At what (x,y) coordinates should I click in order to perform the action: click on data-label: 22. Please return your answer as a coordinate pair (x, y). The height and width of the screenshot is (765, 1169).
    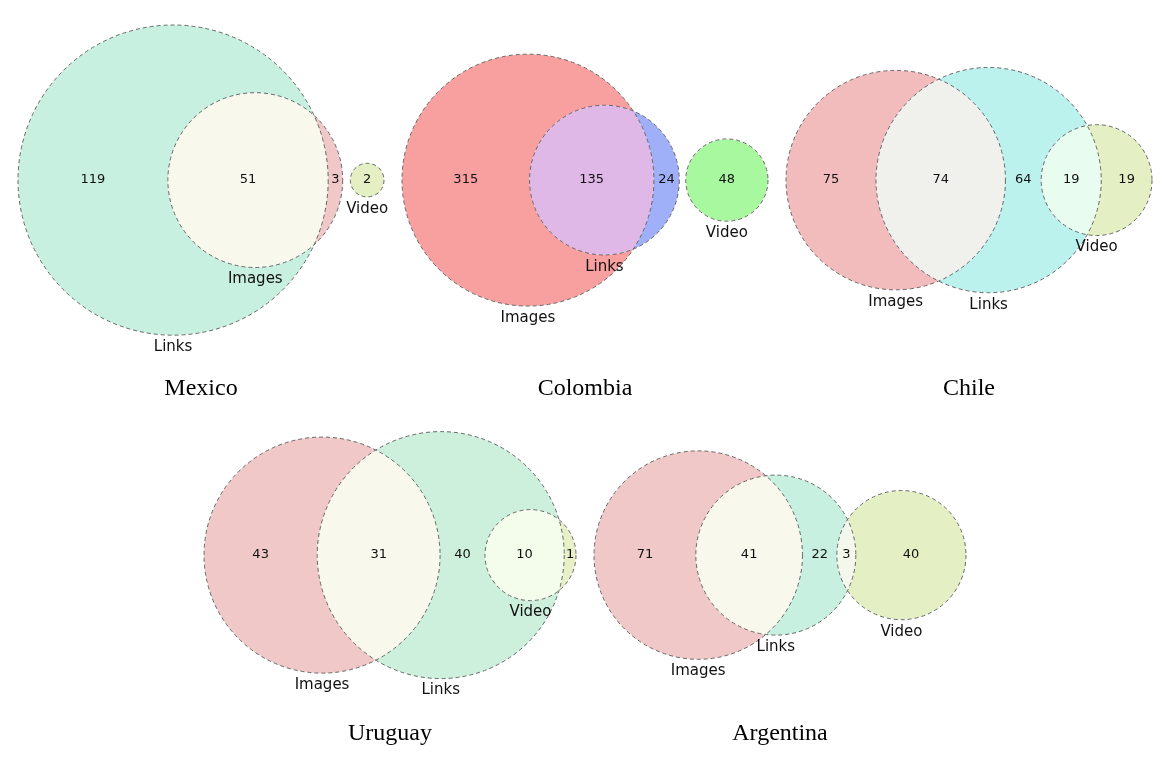
    Looking at the image, I should click on (819, 554).